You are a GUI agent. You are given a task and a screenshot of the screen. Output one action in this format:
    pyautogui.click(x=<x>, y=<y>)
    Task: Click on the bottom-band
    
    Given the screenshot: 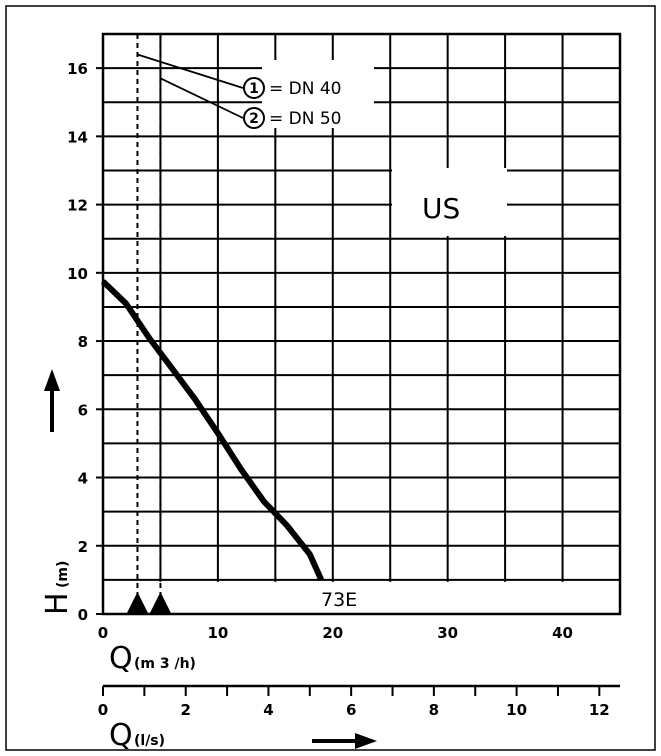 What is the action you would take?
    pyautogui.click(x=361, y=597)
    